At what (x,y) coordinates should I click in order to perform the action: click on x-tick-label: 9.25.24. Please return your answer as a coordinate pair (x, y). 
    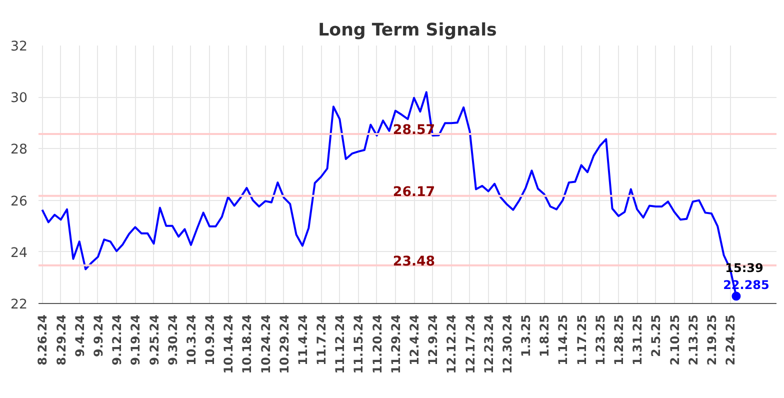
    Looking at the image, I should click on (154, 340).